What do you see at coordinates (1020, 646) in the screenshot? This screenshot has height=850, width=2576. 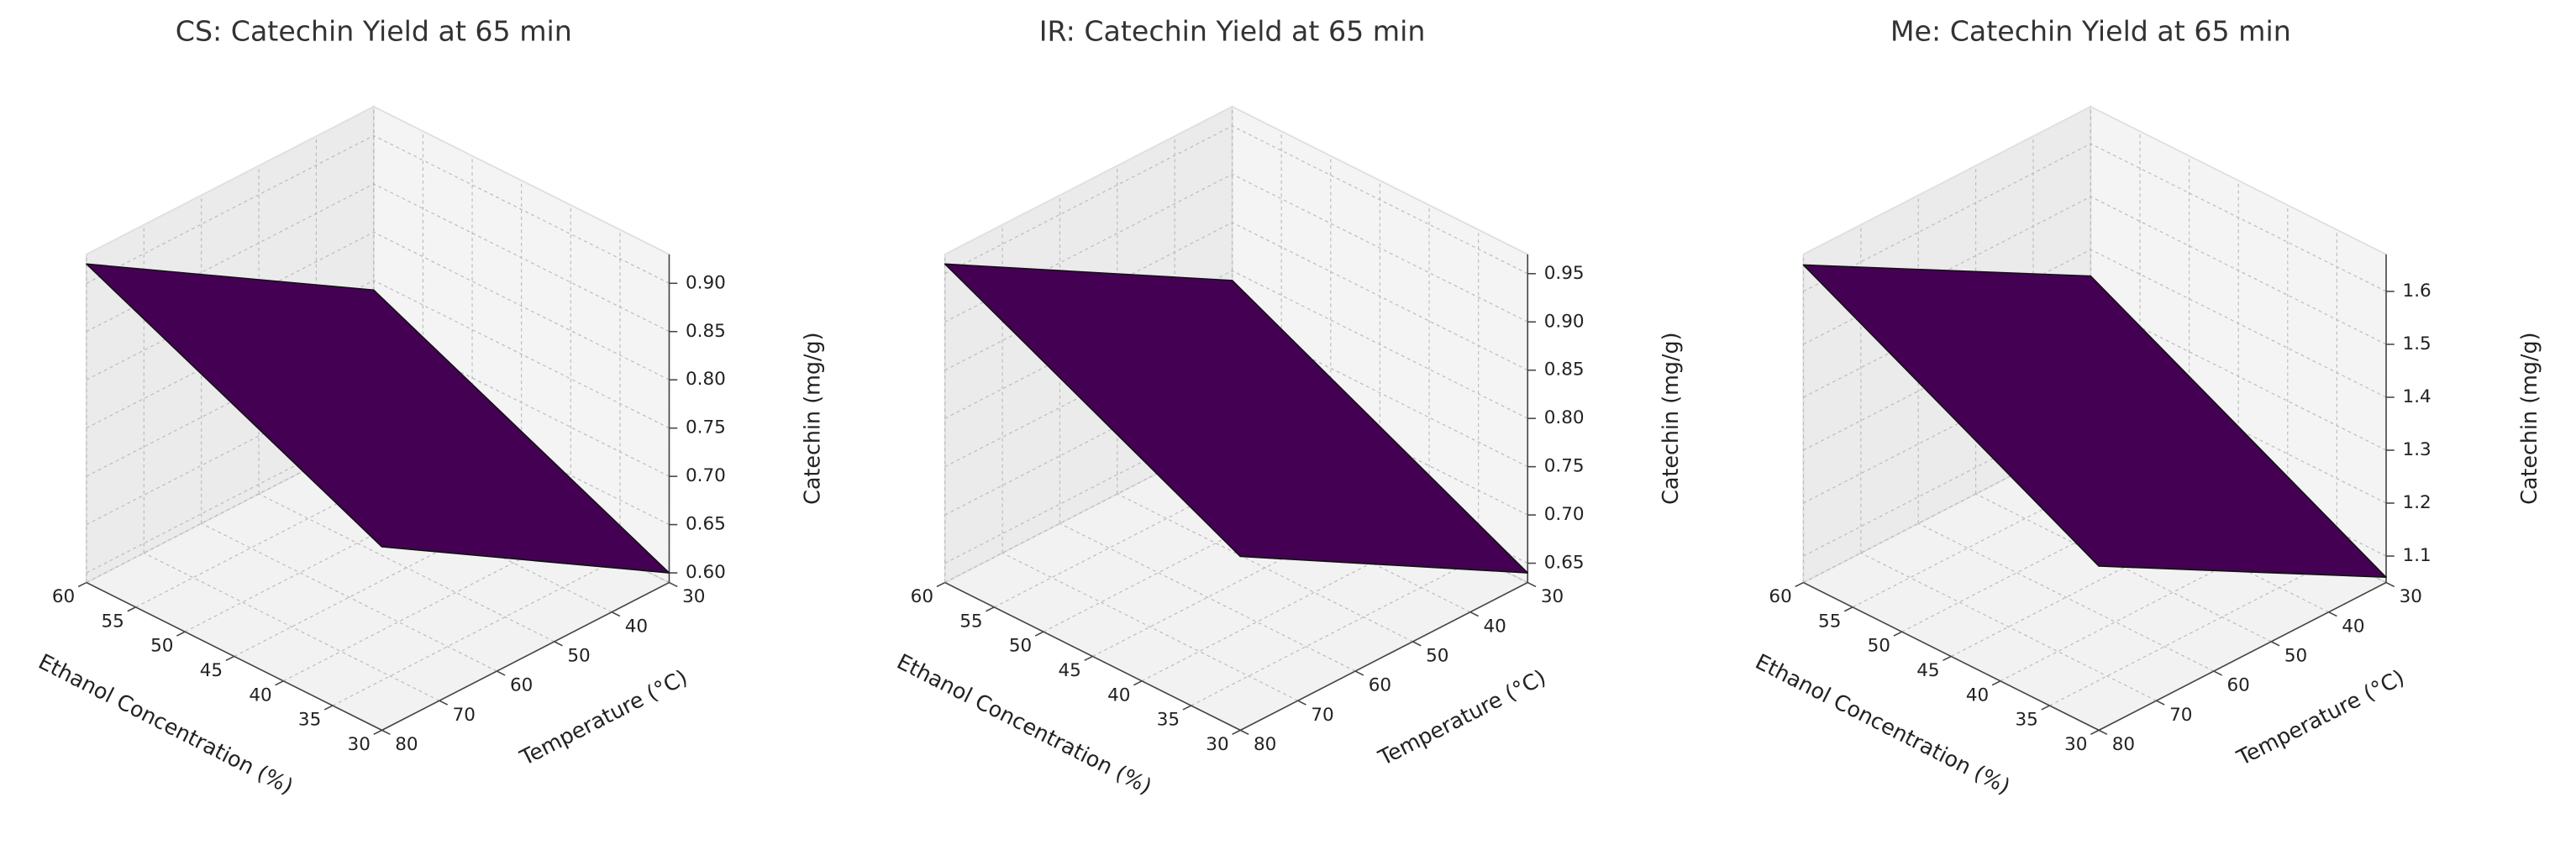 I see `x-tick-label: 50` at bounding box center [1020, 646].